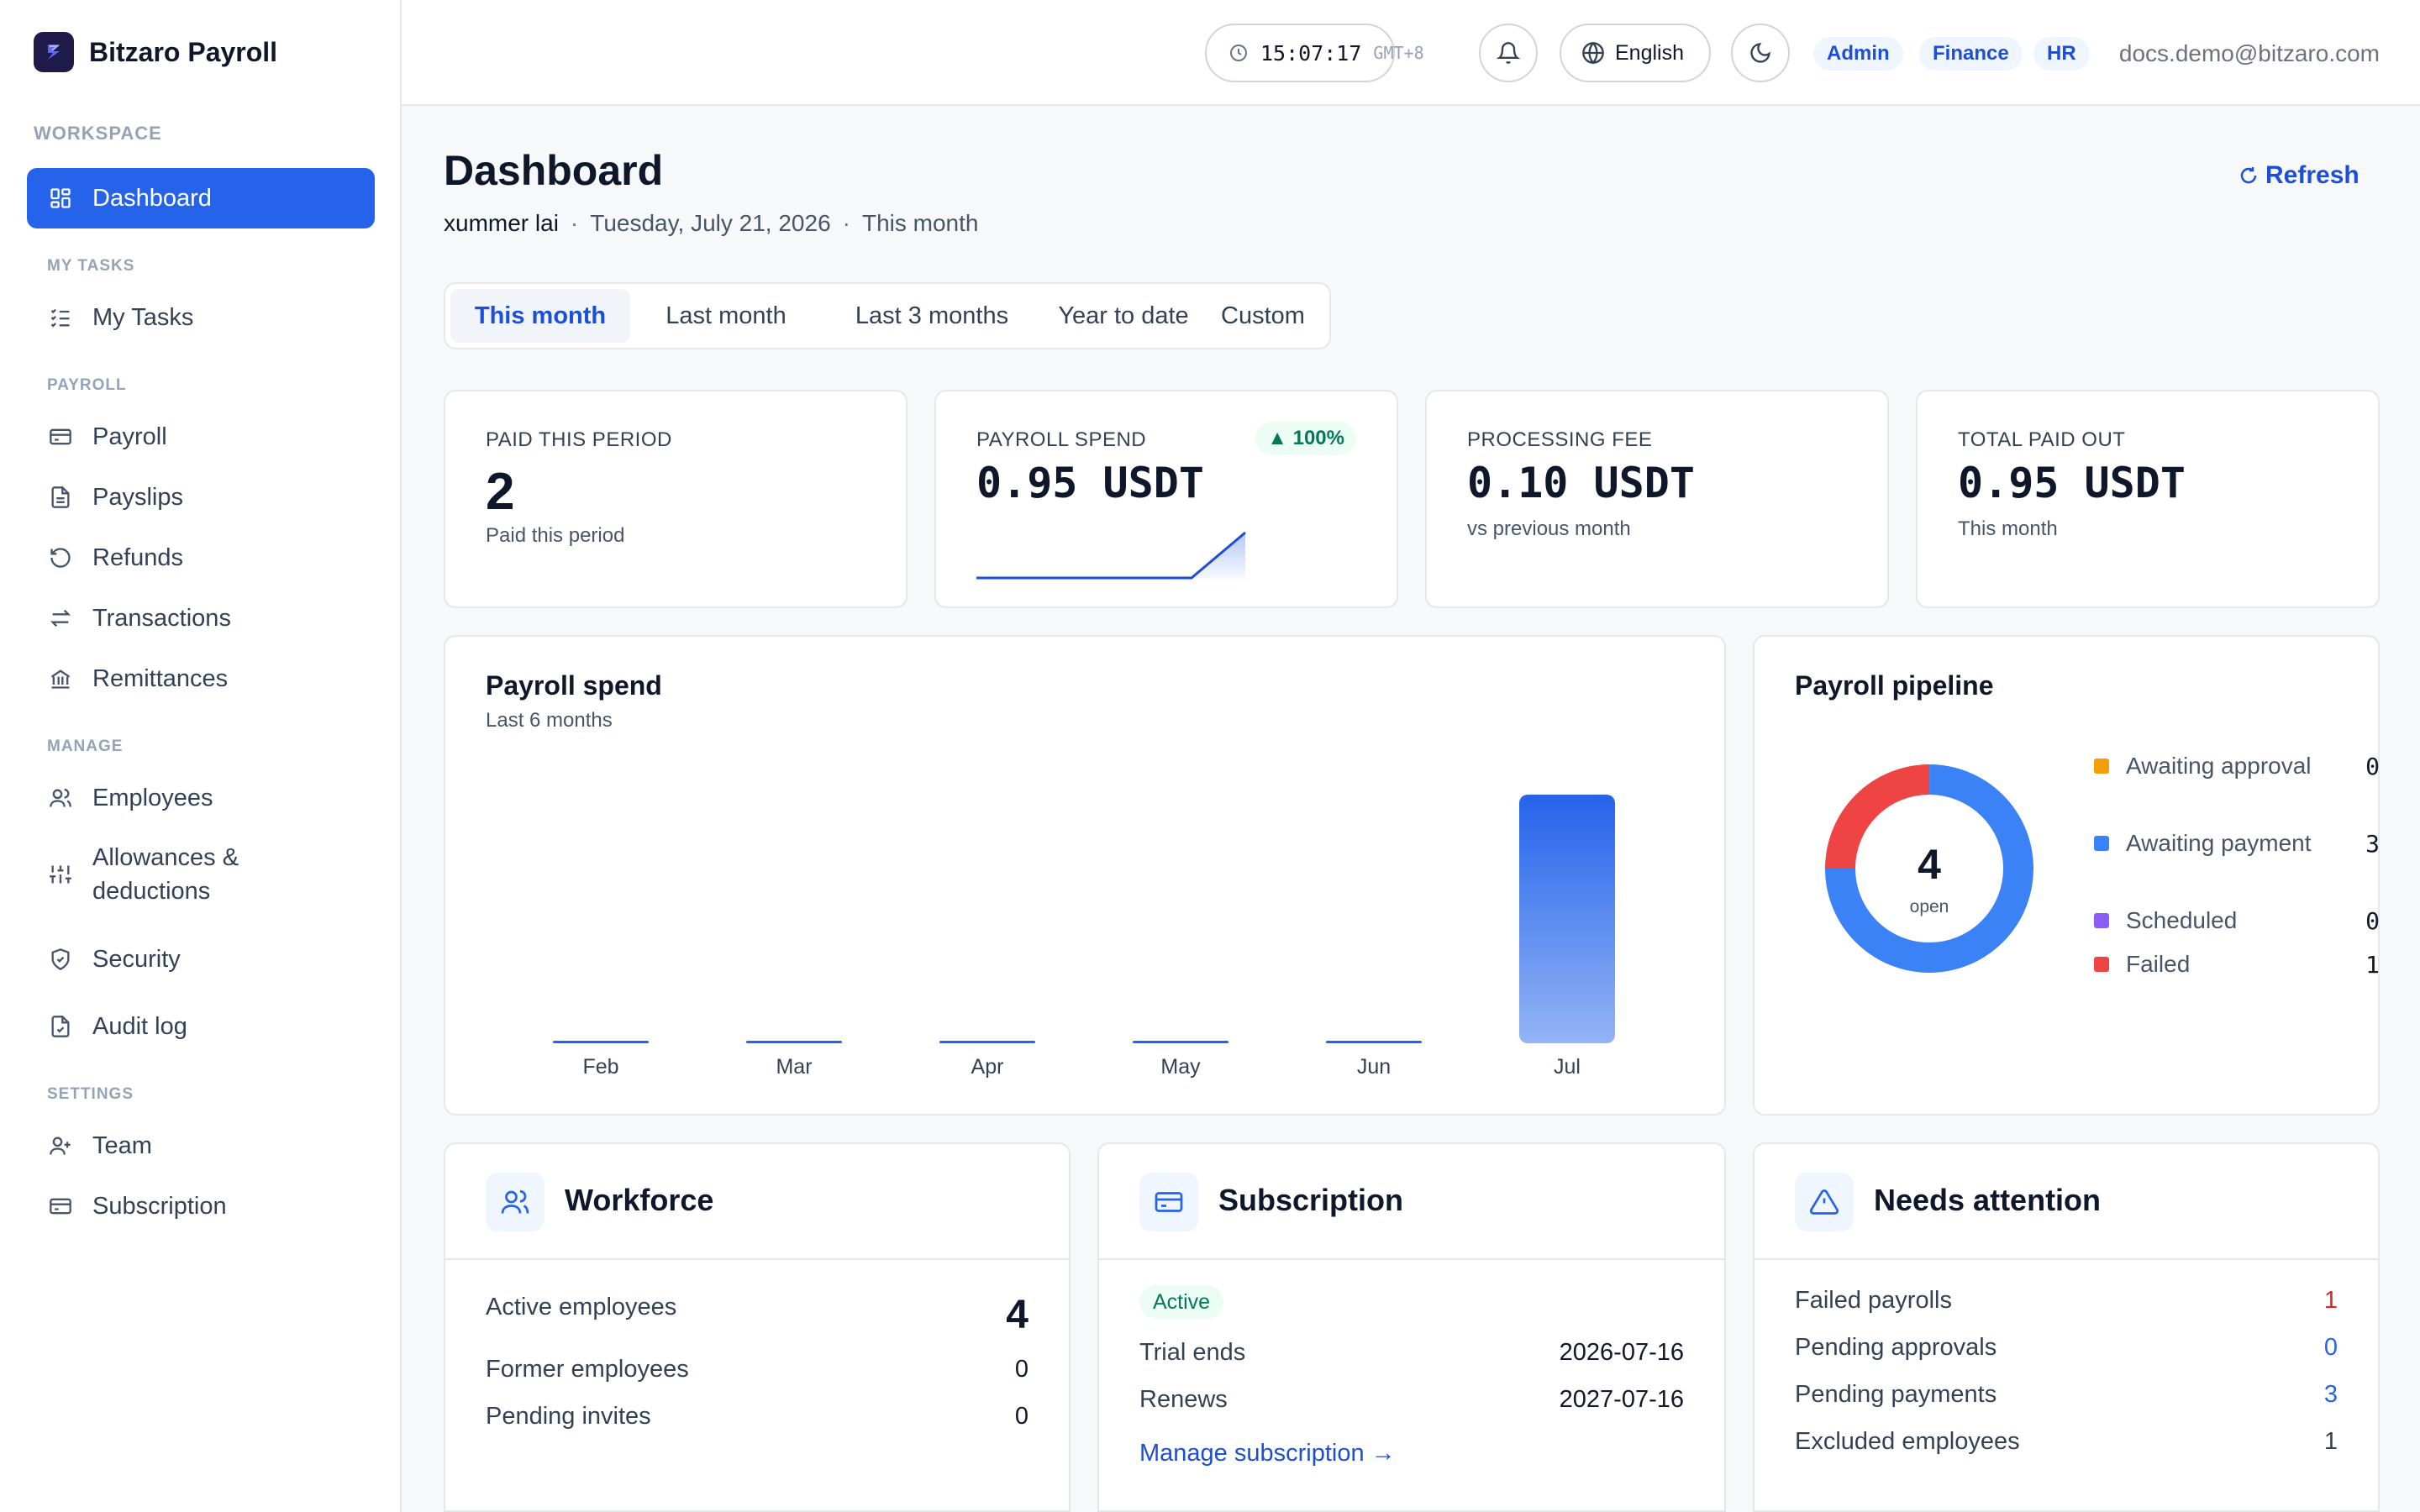 Image resolution: width=2420 pixels, height=1512 pixels. I want to click on sidebar-item-payroll: Payroll, so click(201, 437).